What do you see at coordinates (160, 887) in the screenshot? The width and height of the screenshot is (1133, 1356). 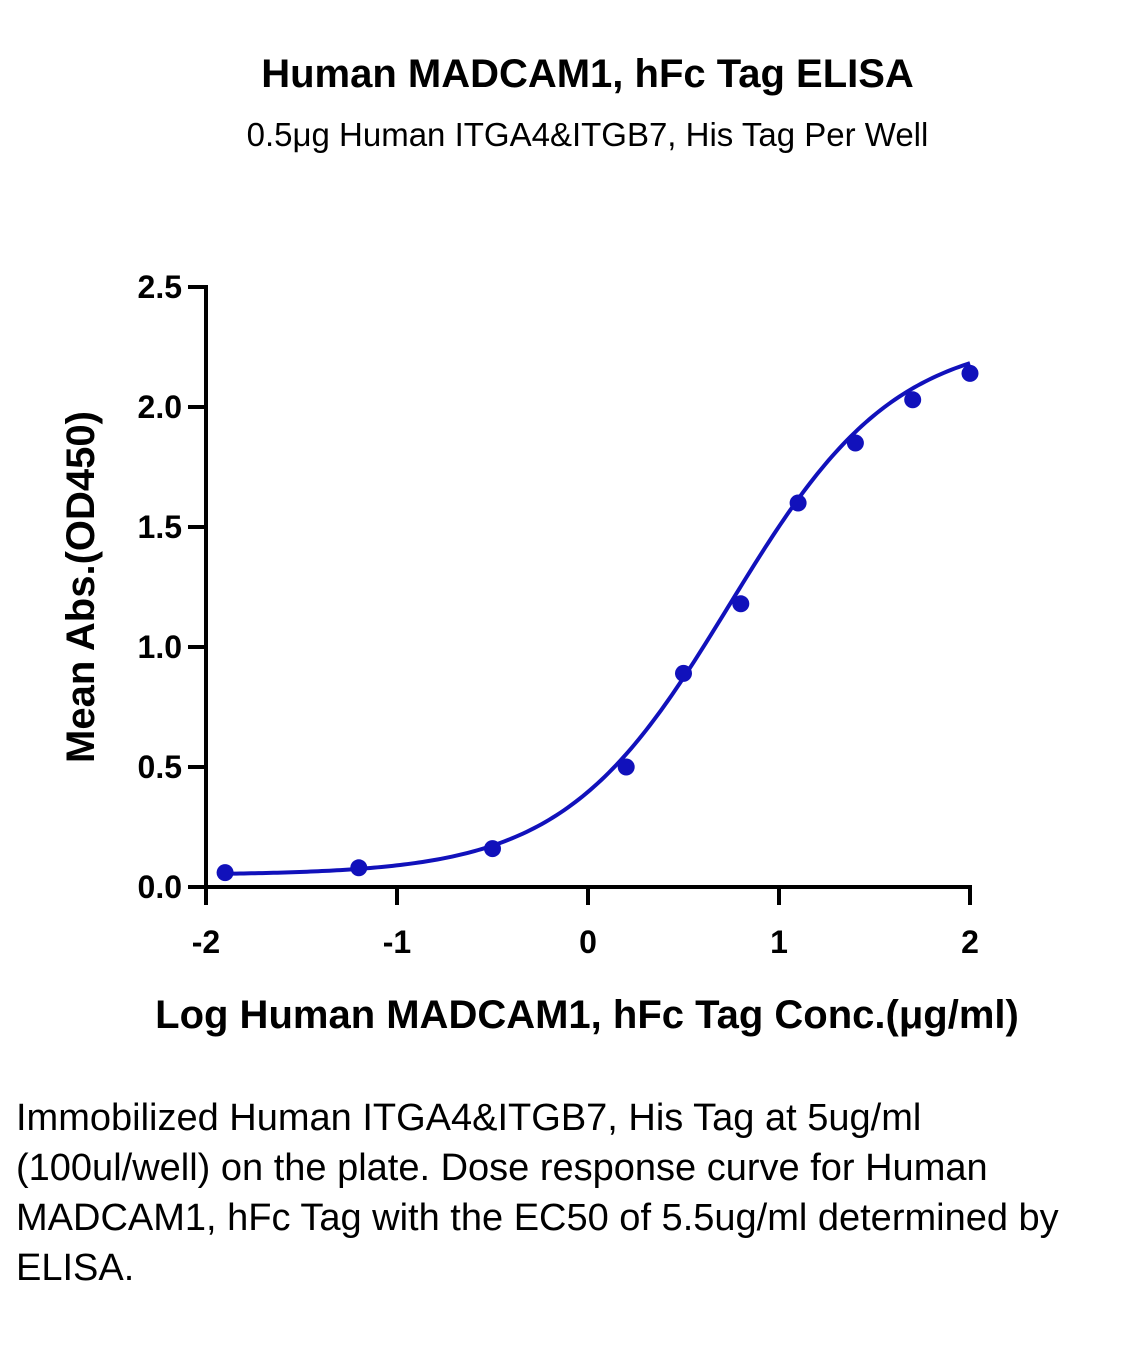 I see `y-tick-label: 0.0` at bounding box center [160, 887].